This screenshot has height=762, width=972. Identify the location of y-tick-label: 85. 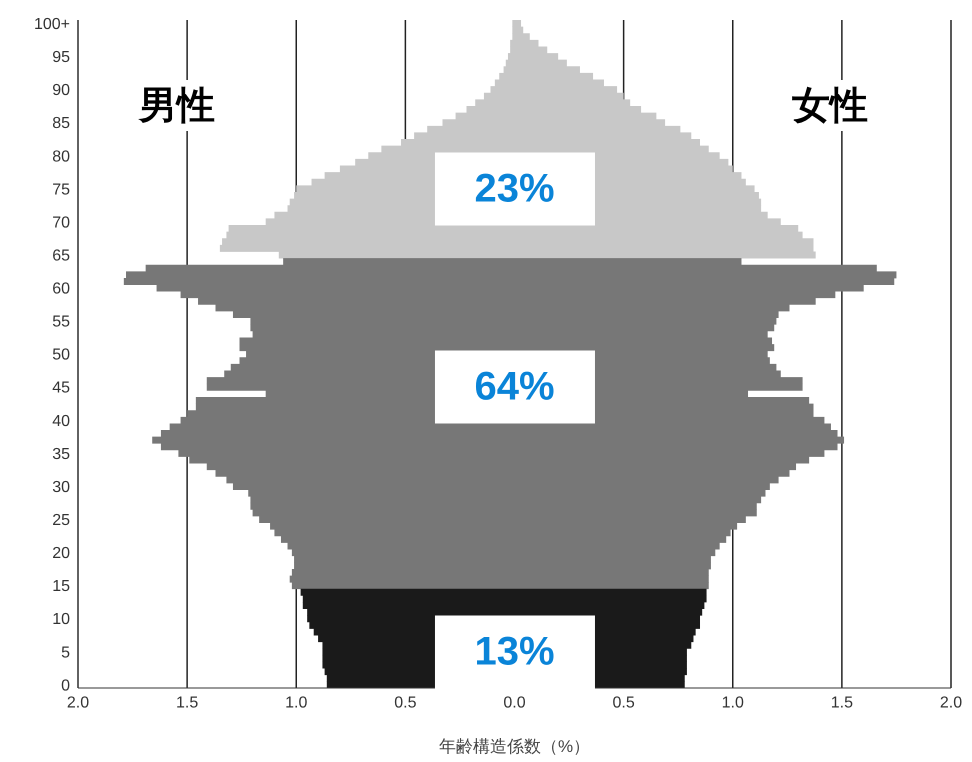
(61, 123).